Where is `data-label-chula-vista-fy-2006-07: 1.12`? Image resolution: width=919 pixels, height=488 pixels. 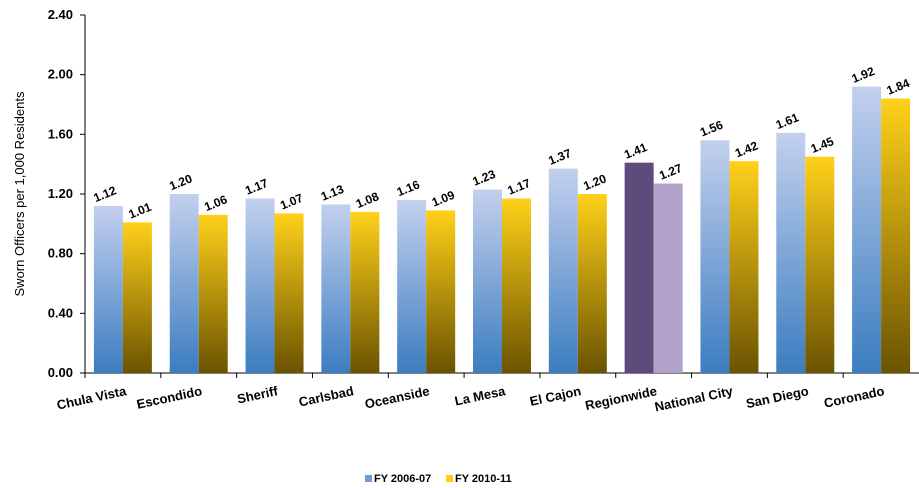
data-label-chula-vista-fy-2006-07: 1.12 is located at coordinates (104, 194).